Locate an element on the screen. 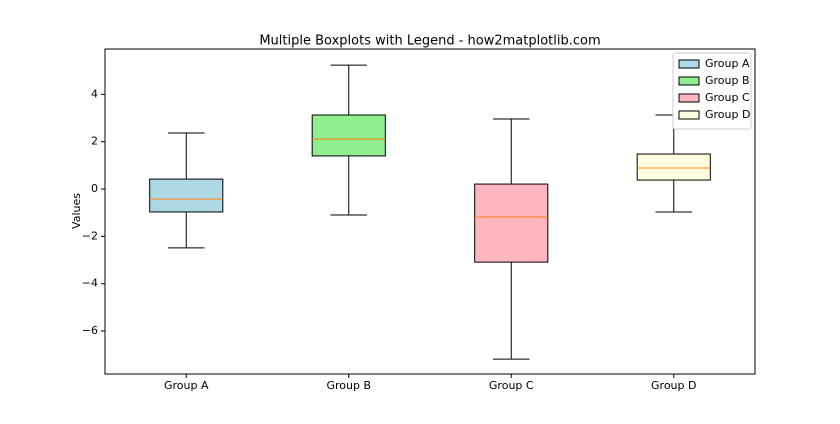 Image resolution: width=840 pixels, height=424 pixels. legend-label: Group C is located at coordinates (727, 97).